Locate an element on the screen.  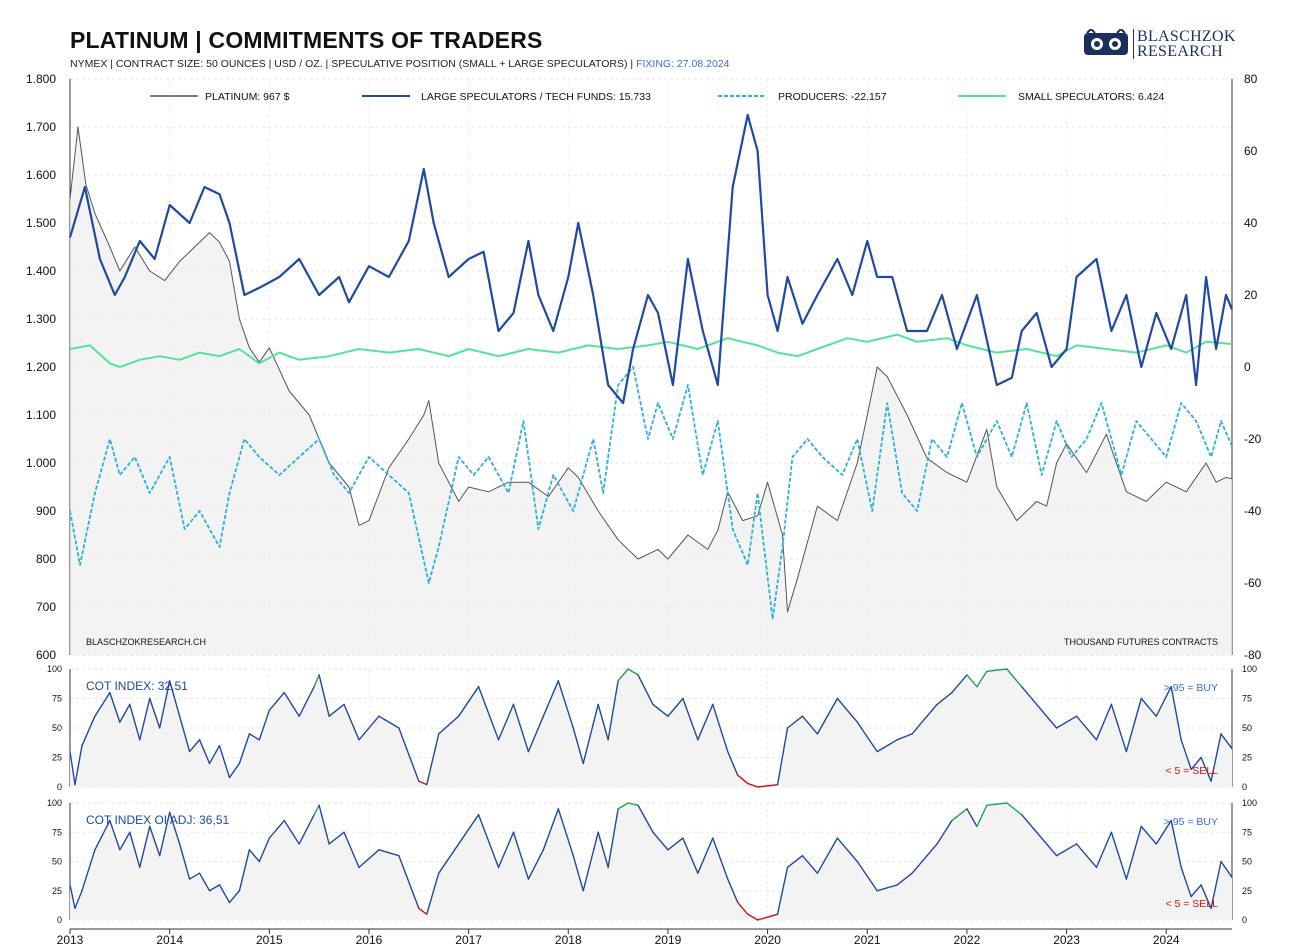
legend-label: PRODUCERS: -22.157 is located at coordinates (832, 97).